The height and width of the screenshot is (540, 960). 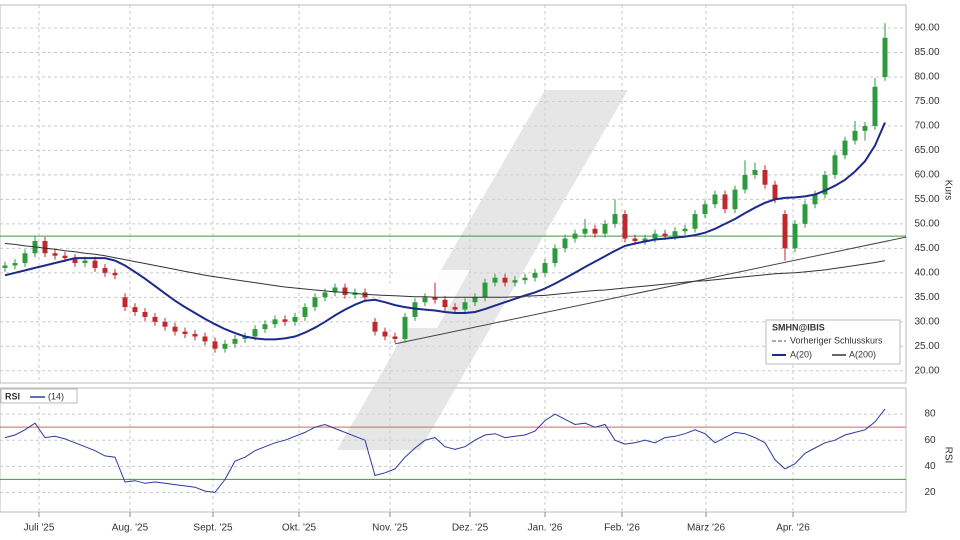 What do you see at coordinates (926, 297) in the screenshot?
I see `y-tick-label: 35.00` at bounding box center [926, 297].